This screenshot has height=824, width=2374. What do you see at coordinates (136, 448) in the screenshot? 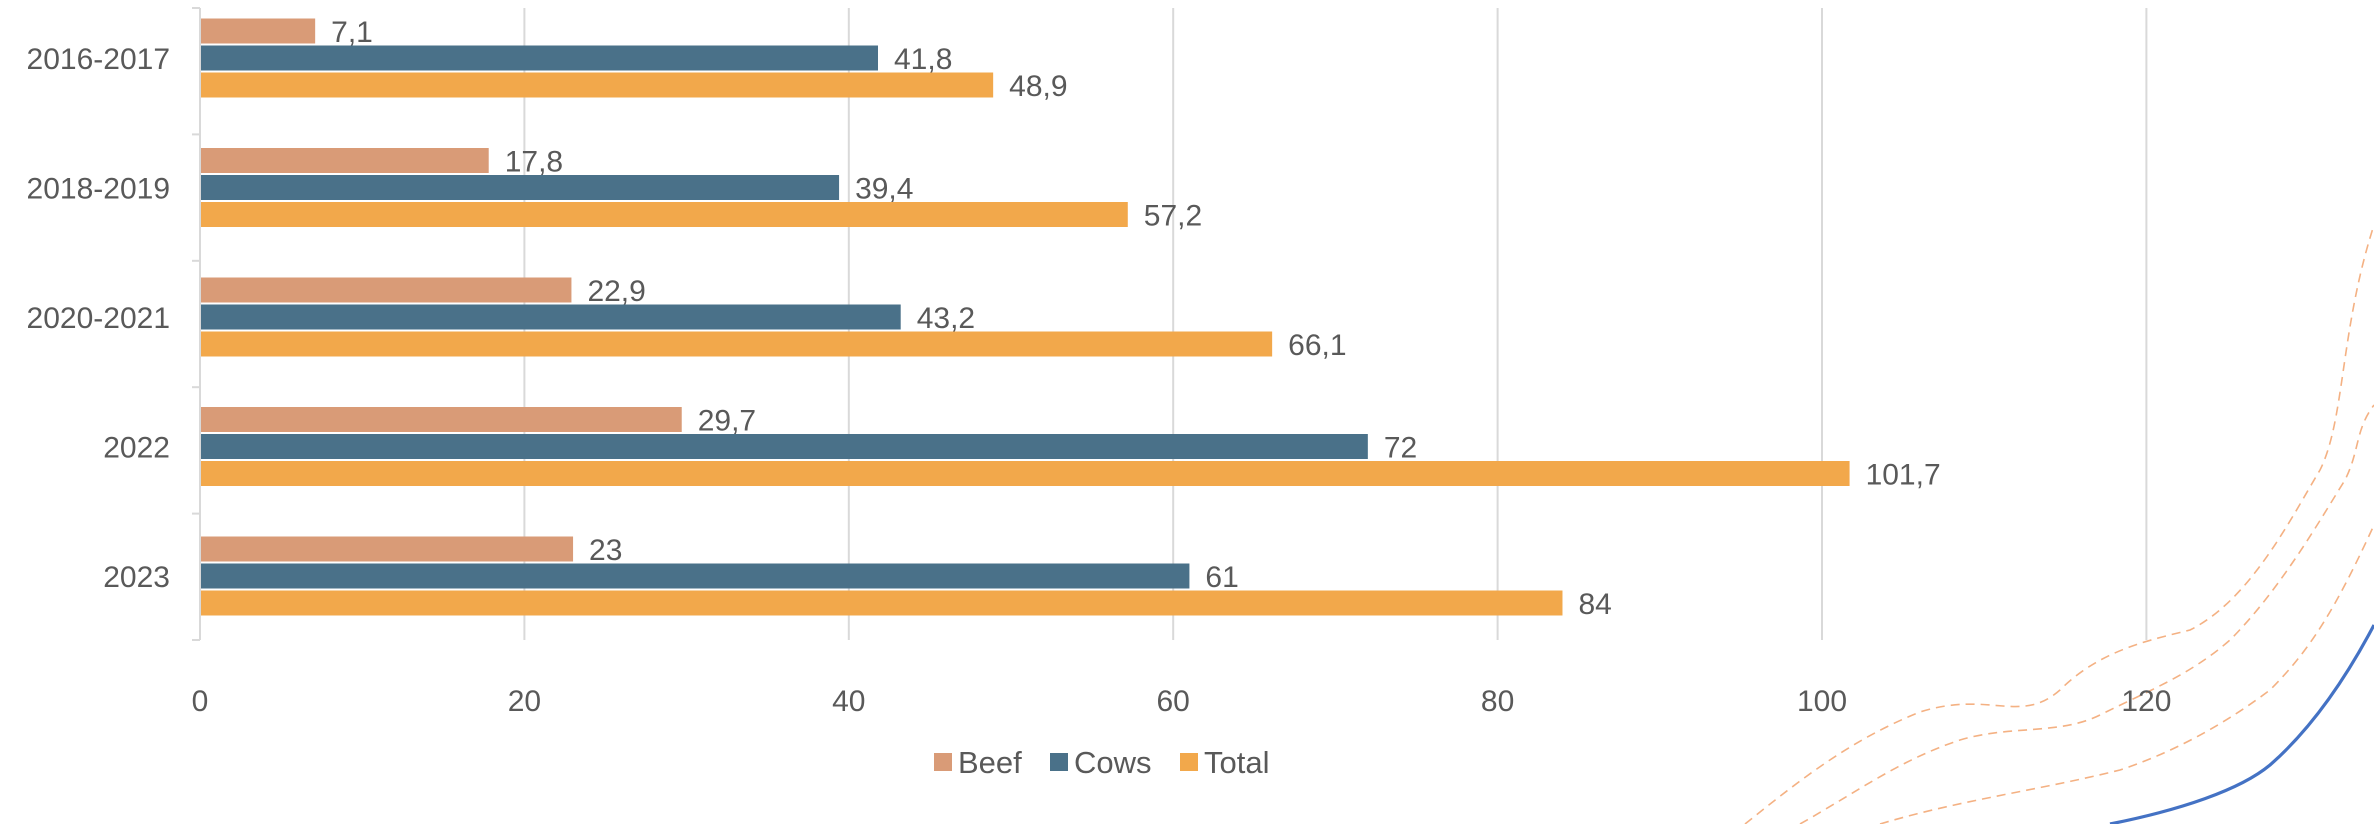
I see `category-label: 2022` at bounding box center [136, 448].